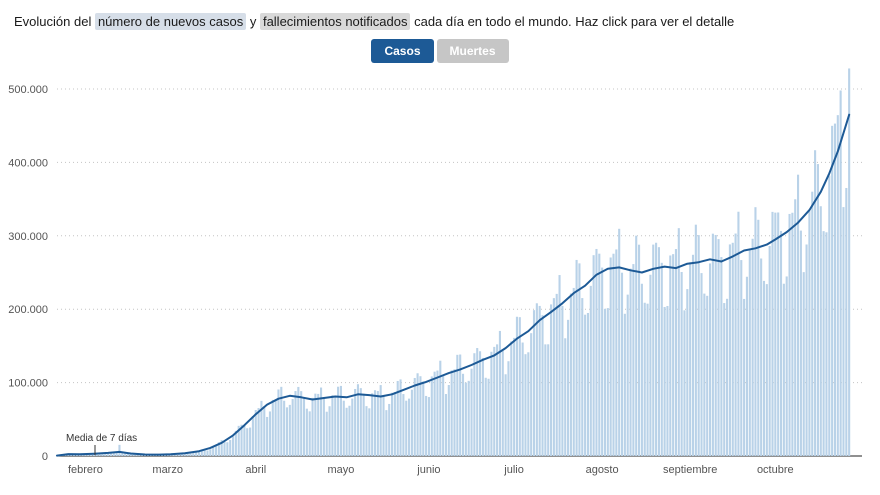 The width and height of the screenshot is (880, 495). I want to click on series-toggle: Casos Muertes, so click(440, 50).